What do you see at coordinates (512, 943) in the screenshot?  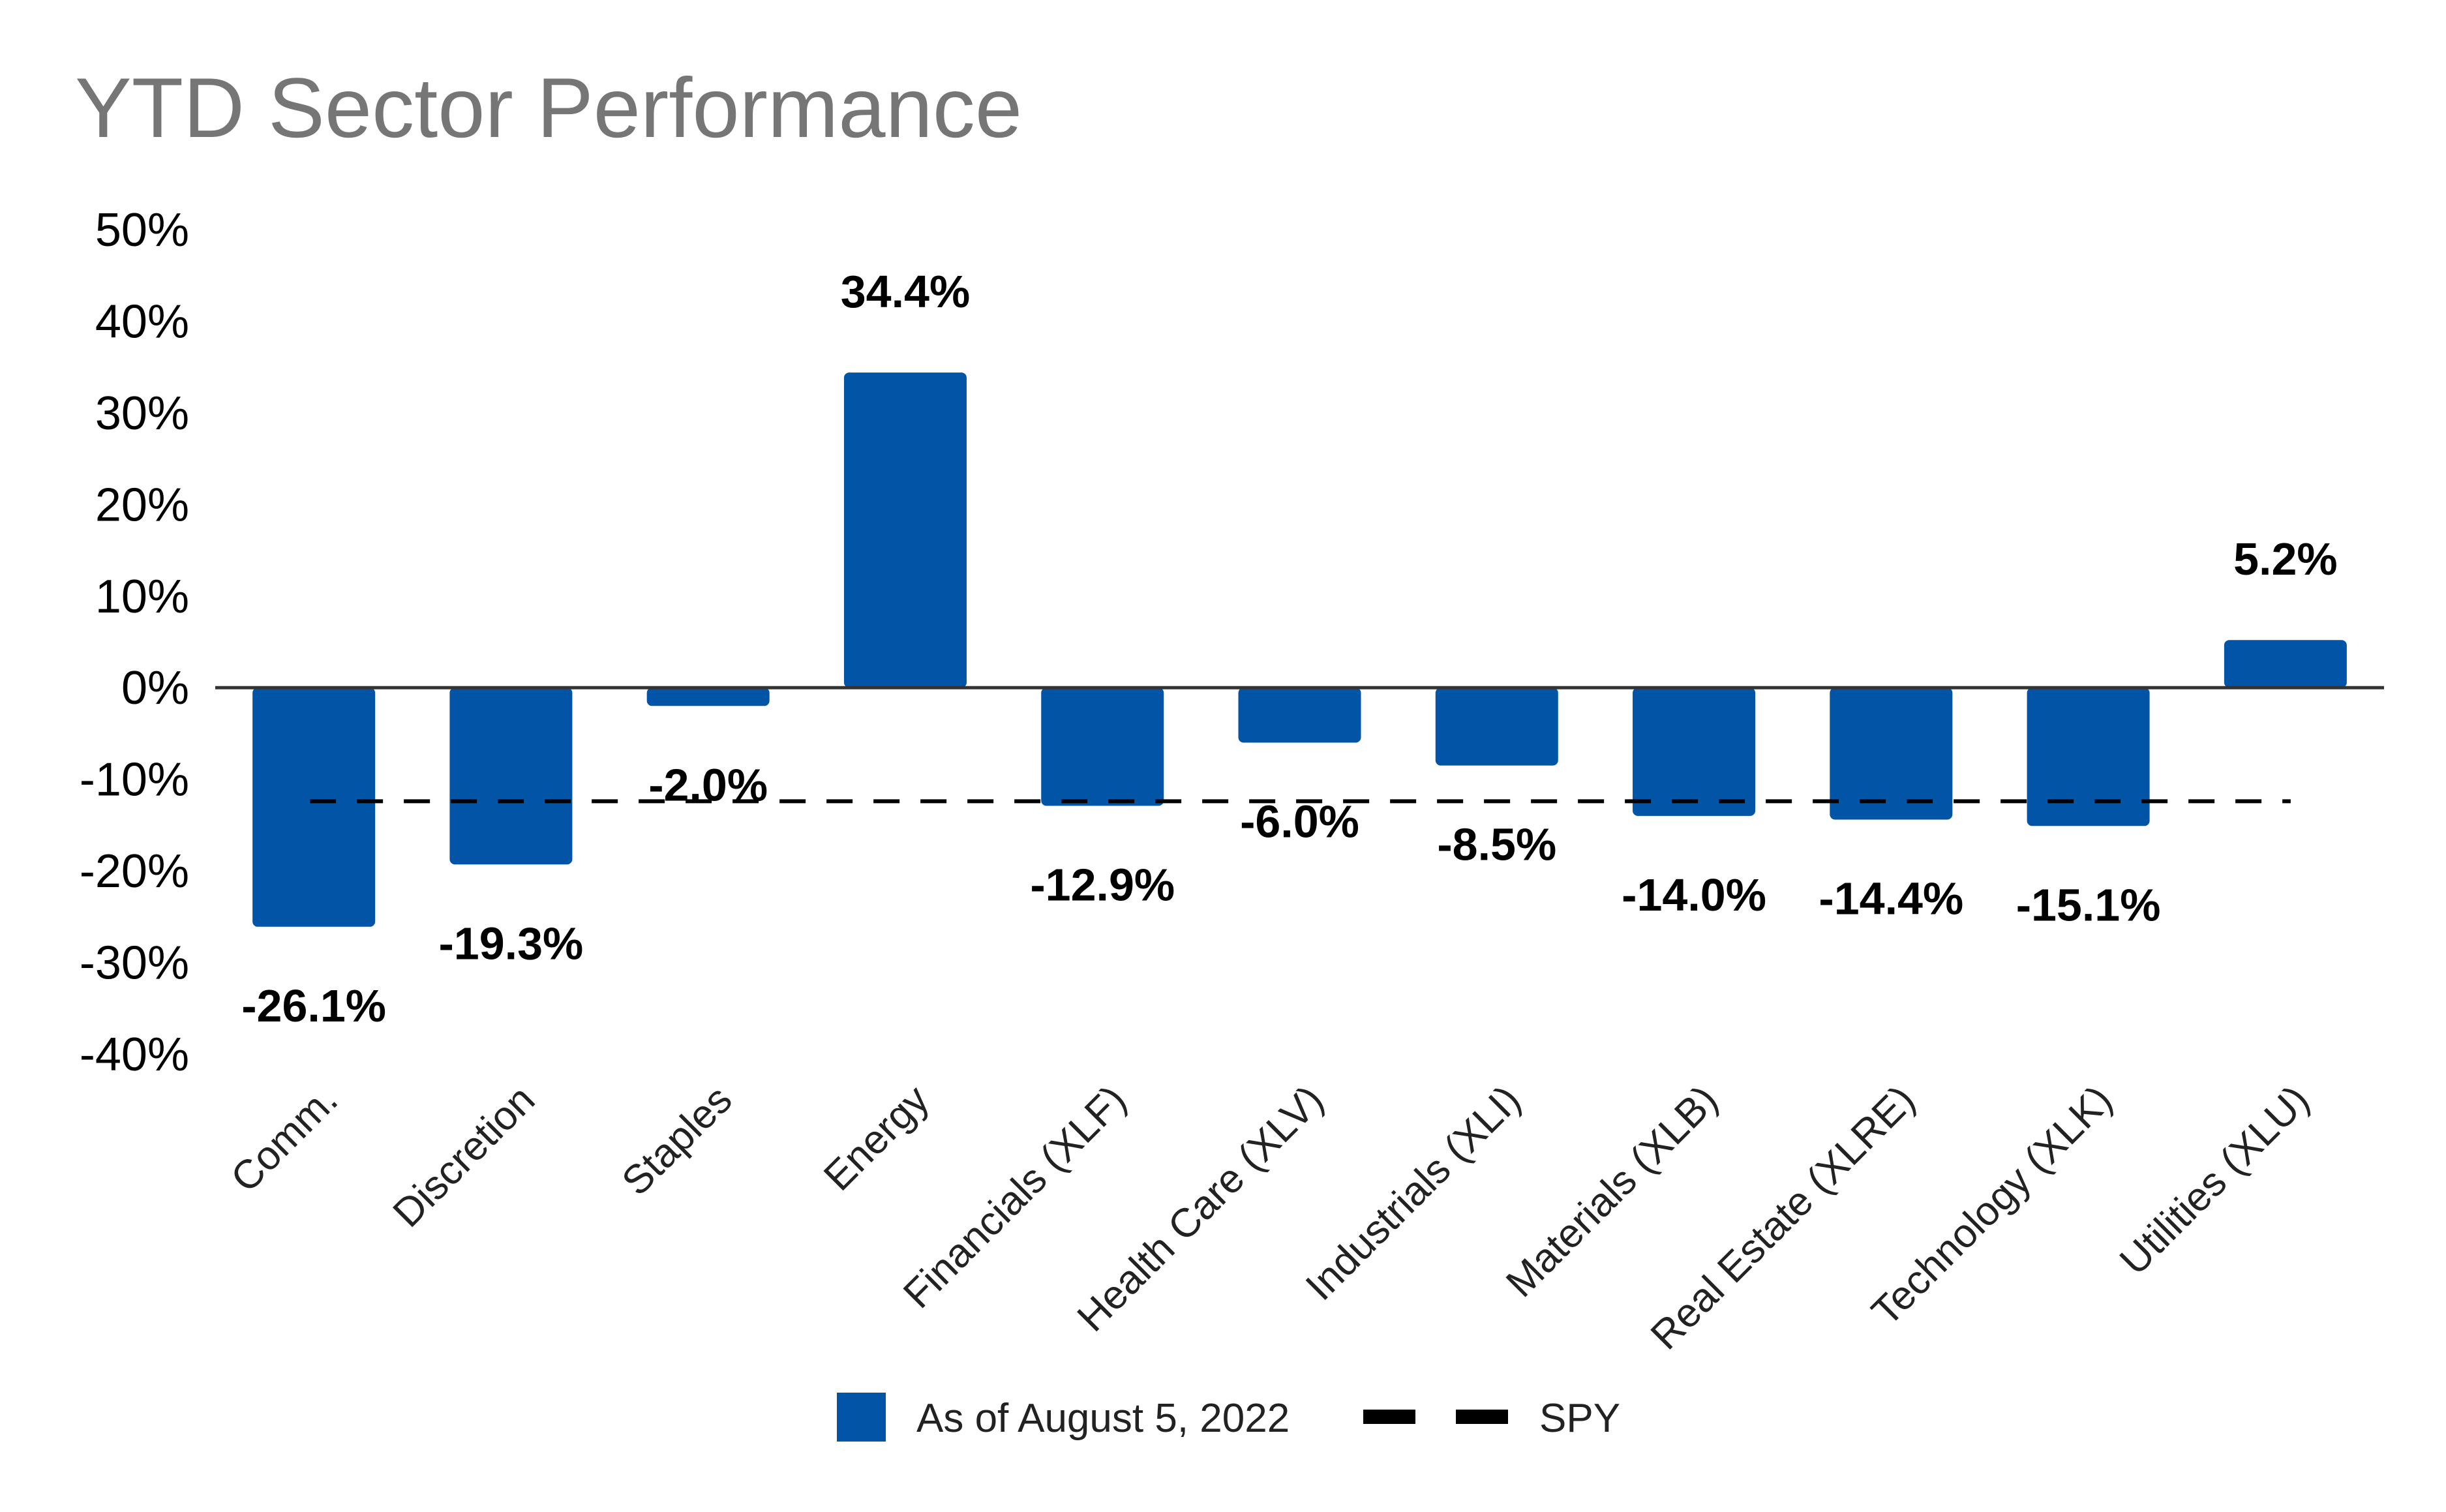 I see `data-label: -19.3%` at bounding box center [512, 943].